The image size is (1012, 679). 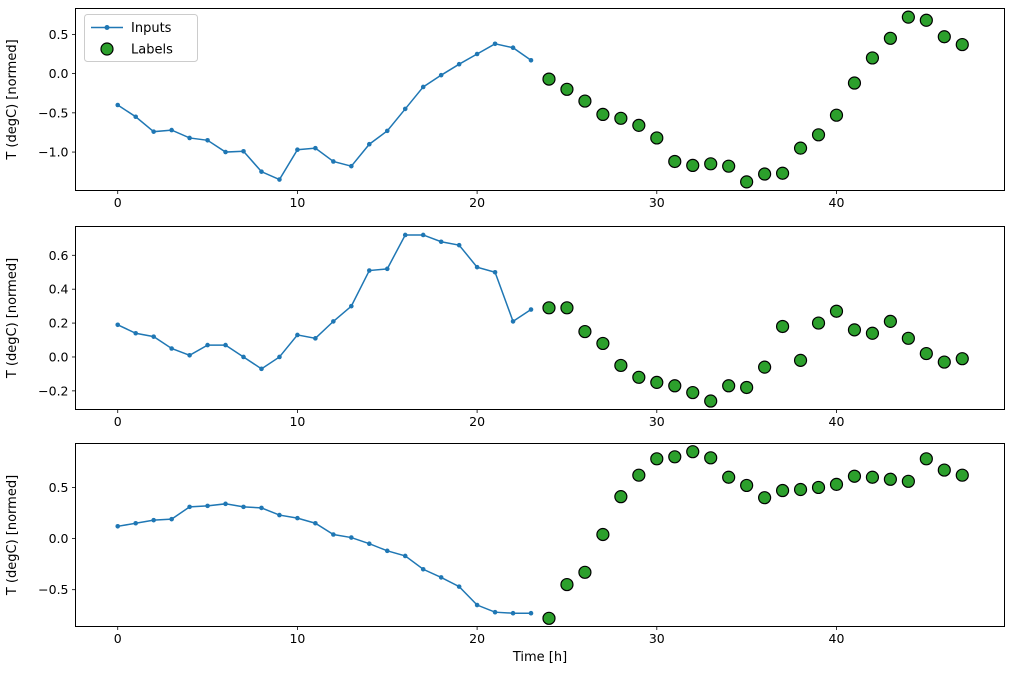 I want to click on legend-labels-marker, so click(x=107, y=49).